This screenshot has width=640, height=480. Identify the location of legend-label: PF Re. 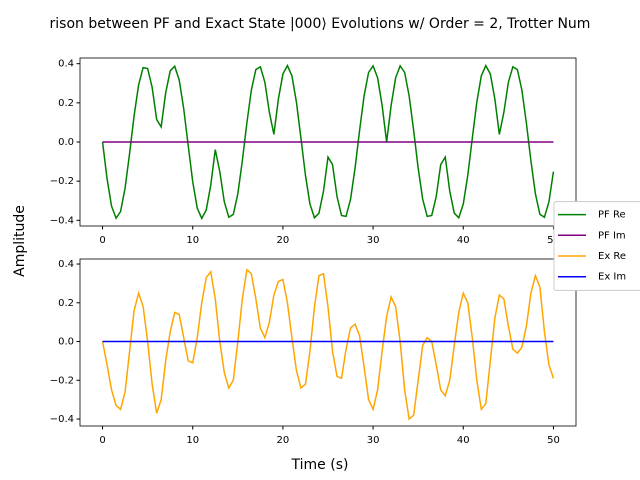
(612, 215).